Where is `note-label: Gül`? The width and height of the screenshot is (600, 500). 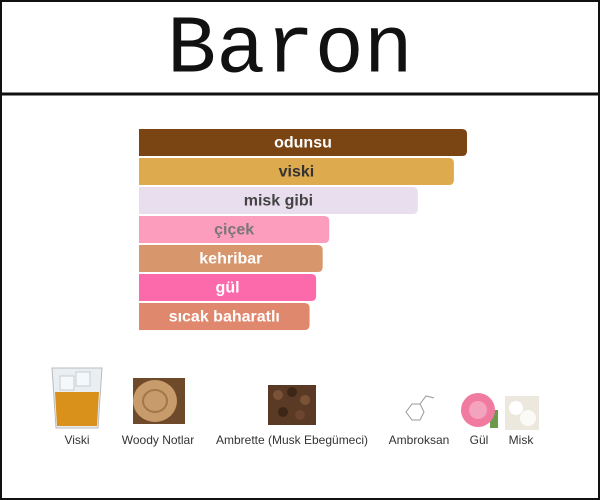
note-label: Gül is located at coordinates (479, 440).